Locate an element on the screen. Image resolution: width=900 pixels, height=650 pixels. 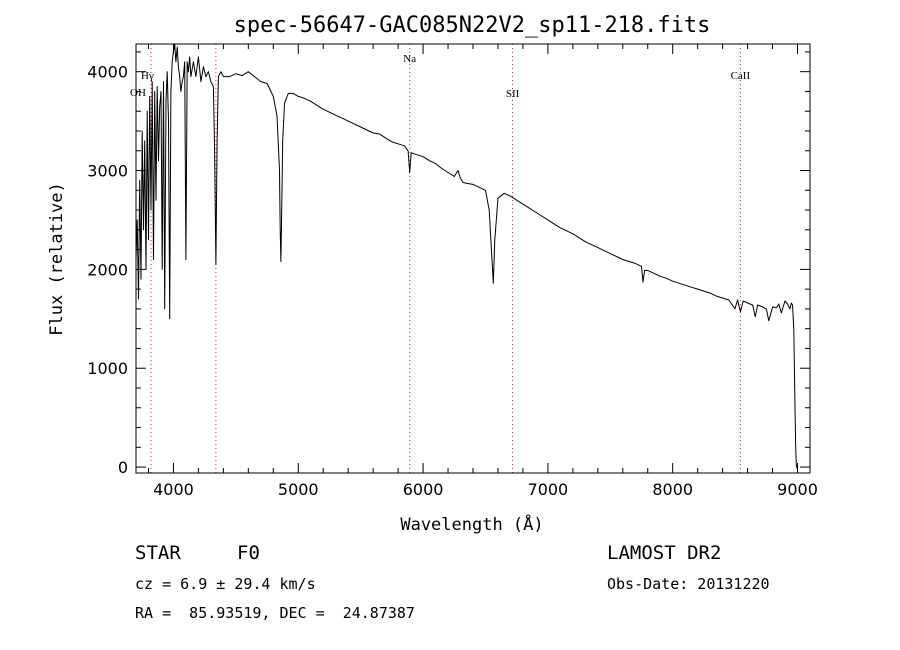
line-marker-label: CaII is located at coordinates (741, 76).